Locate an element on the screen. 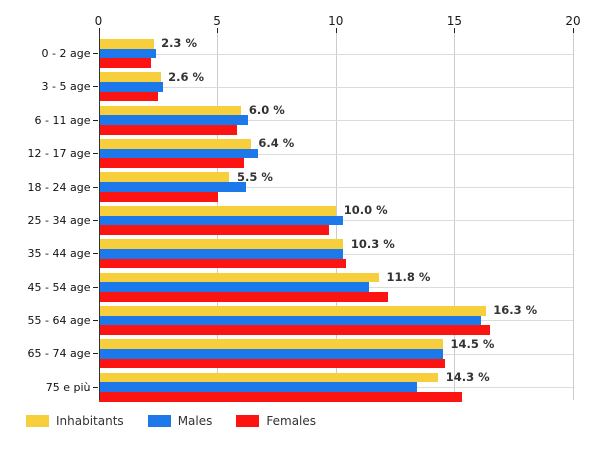 The width and height of the screenshot is (600, 450). x-axis-tick-label: 15 is located at coordinates (454, 21).